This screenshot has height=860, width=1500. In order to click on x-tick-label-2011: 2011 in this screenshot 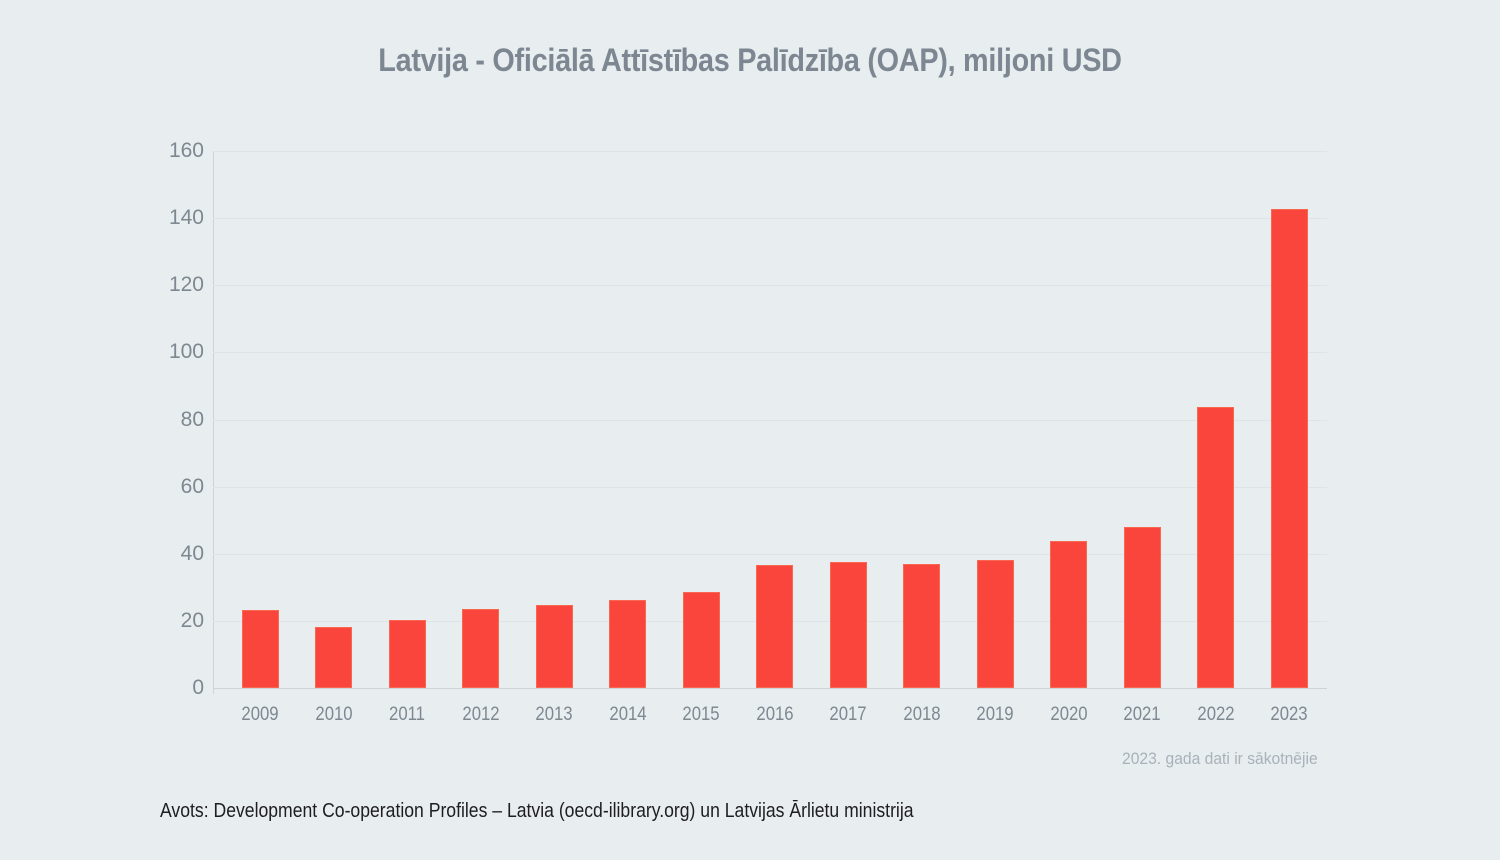, I will do `click(407, 714)`.